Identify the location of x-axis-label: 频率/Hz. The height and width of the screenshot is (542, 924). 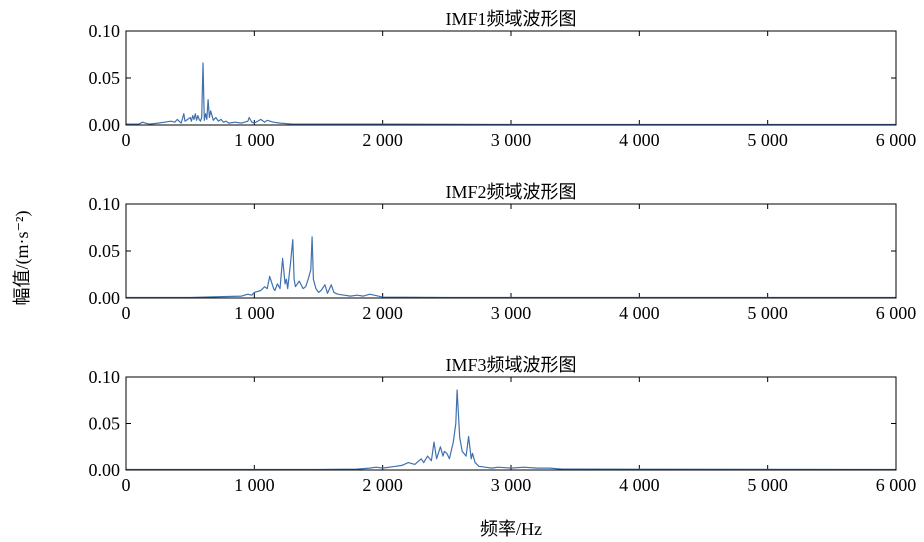
(511, 529).